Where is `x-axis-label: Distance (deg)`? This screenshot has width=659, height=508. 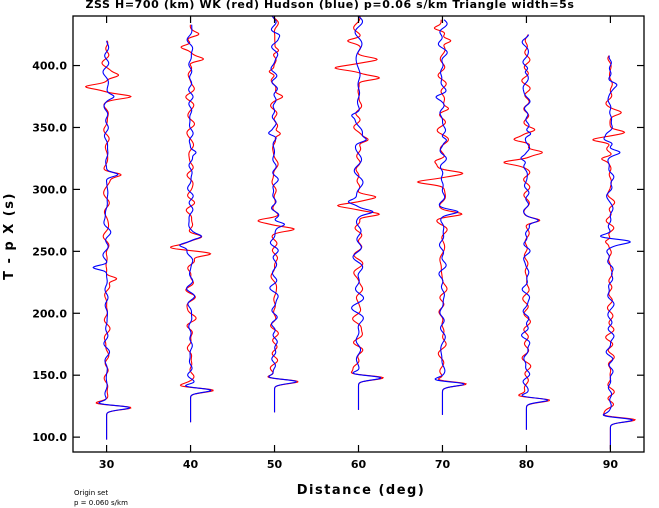
x-axis-label: Distance (deg) is located at coordinates (361, 490).